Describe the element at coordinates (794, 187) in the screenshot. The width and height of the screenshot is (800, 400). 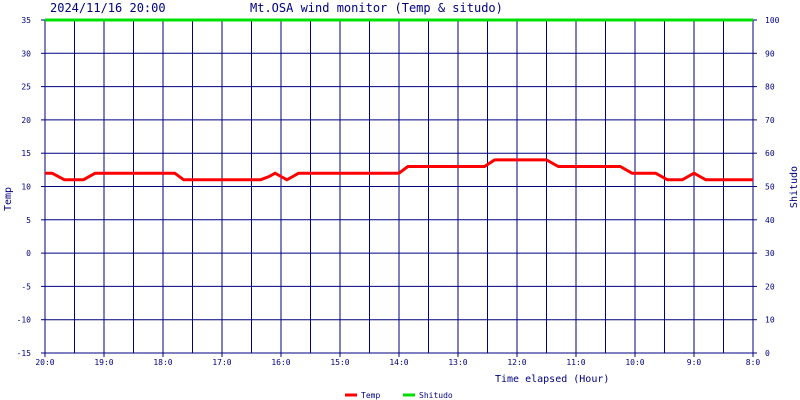
I see `y-axis-label-right: Shitudo` at that location.